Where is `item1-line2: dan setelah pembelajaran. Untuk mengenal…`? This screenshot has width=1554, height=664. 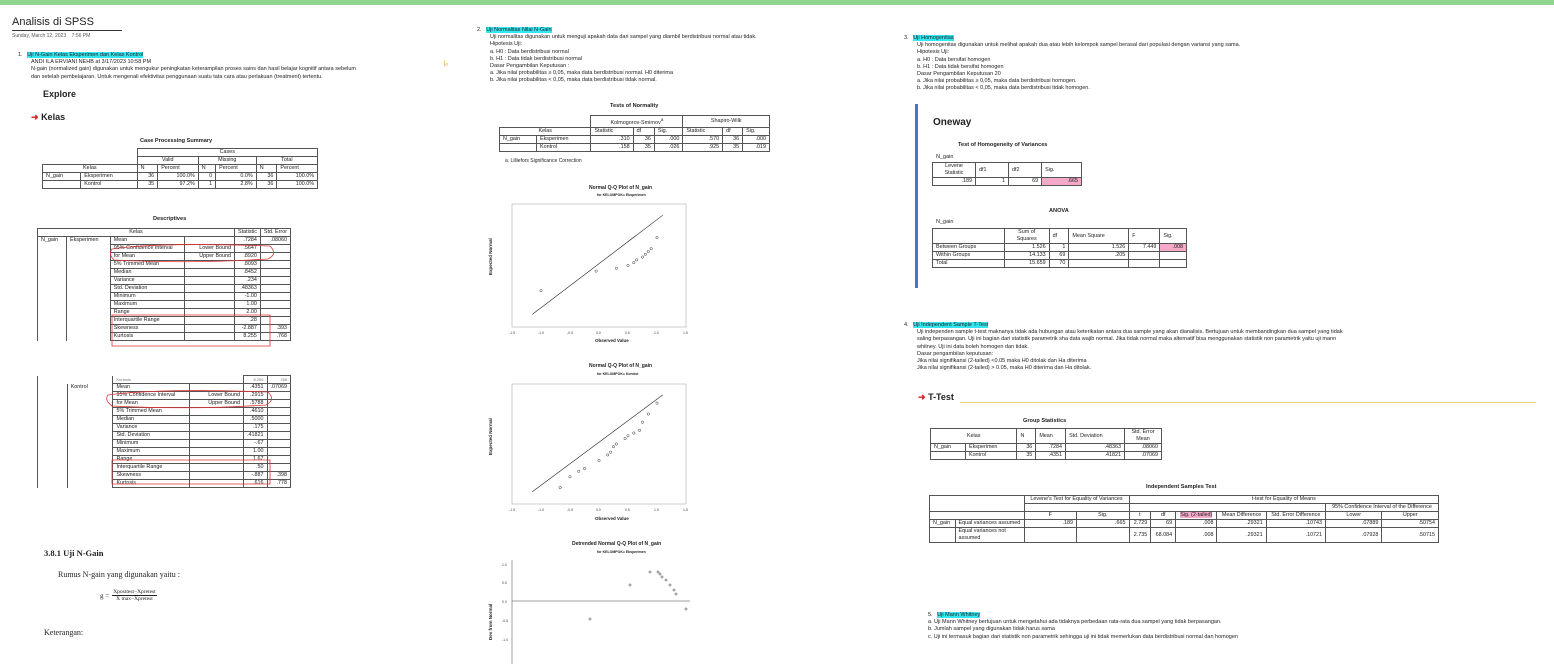 item1-line2: dan setelah pembelajaran. Untuk mengenal… is located at coordinates (177, 76).